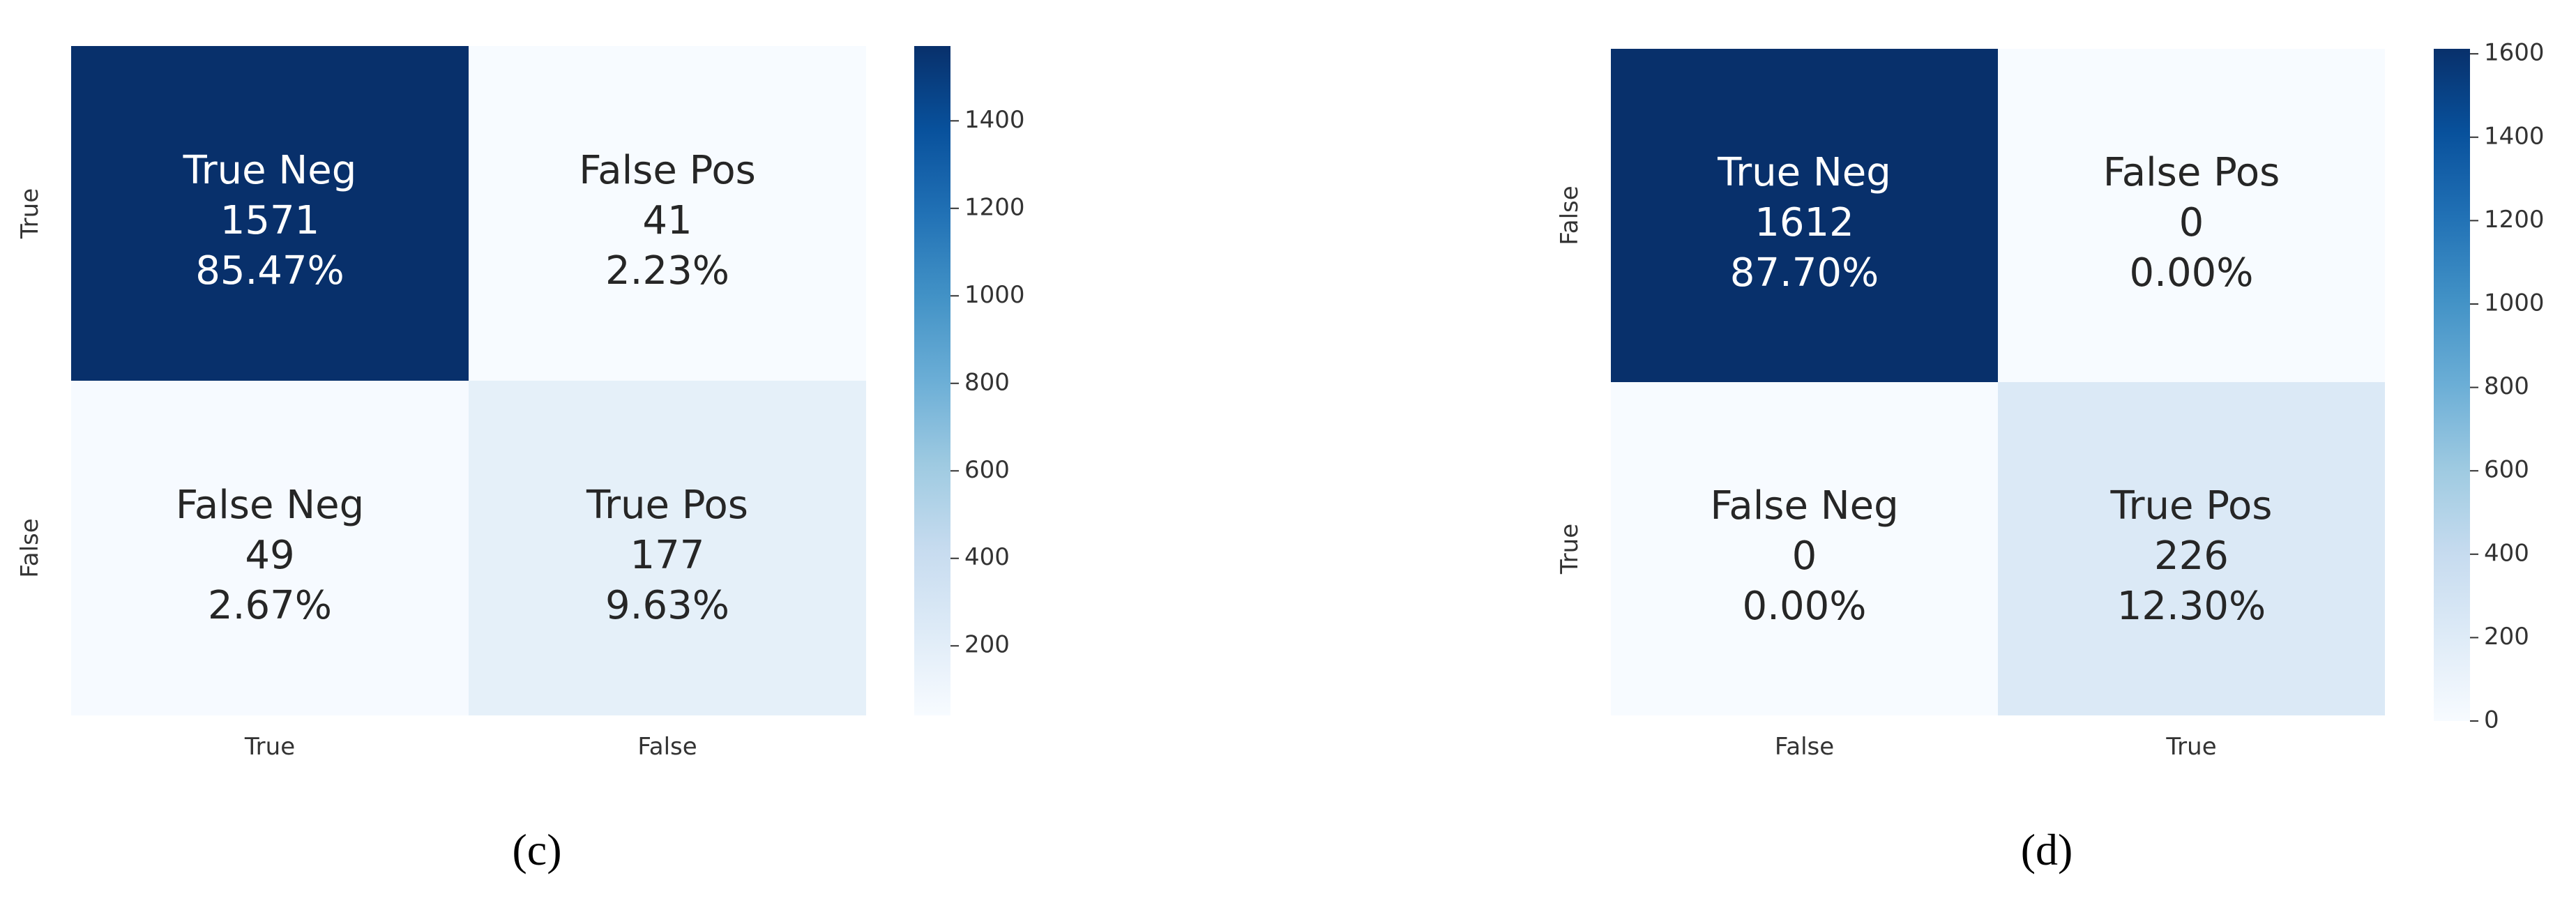 The image size is (2576, 903). I want to click on cell-percent: 2.67%, so click(270, 605).